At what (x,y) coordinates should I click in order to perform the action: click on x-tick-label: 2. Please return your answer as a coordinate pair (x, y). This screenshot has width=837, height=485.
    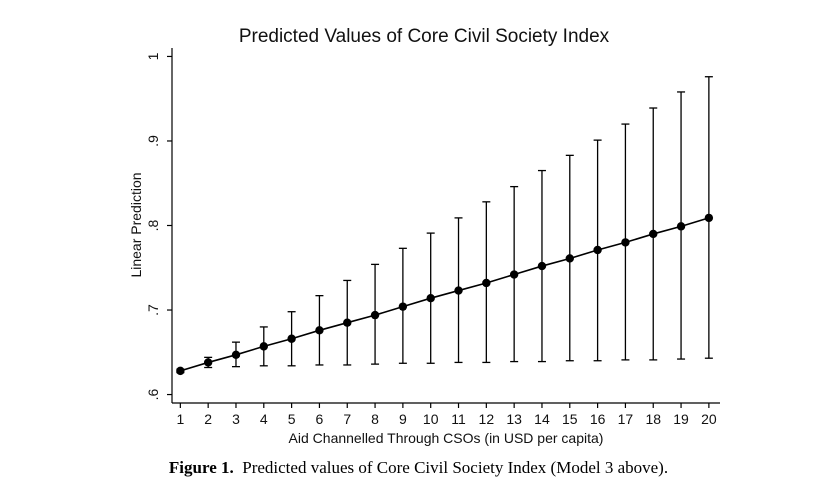
    Looking at the image, I should click on (208, 419).